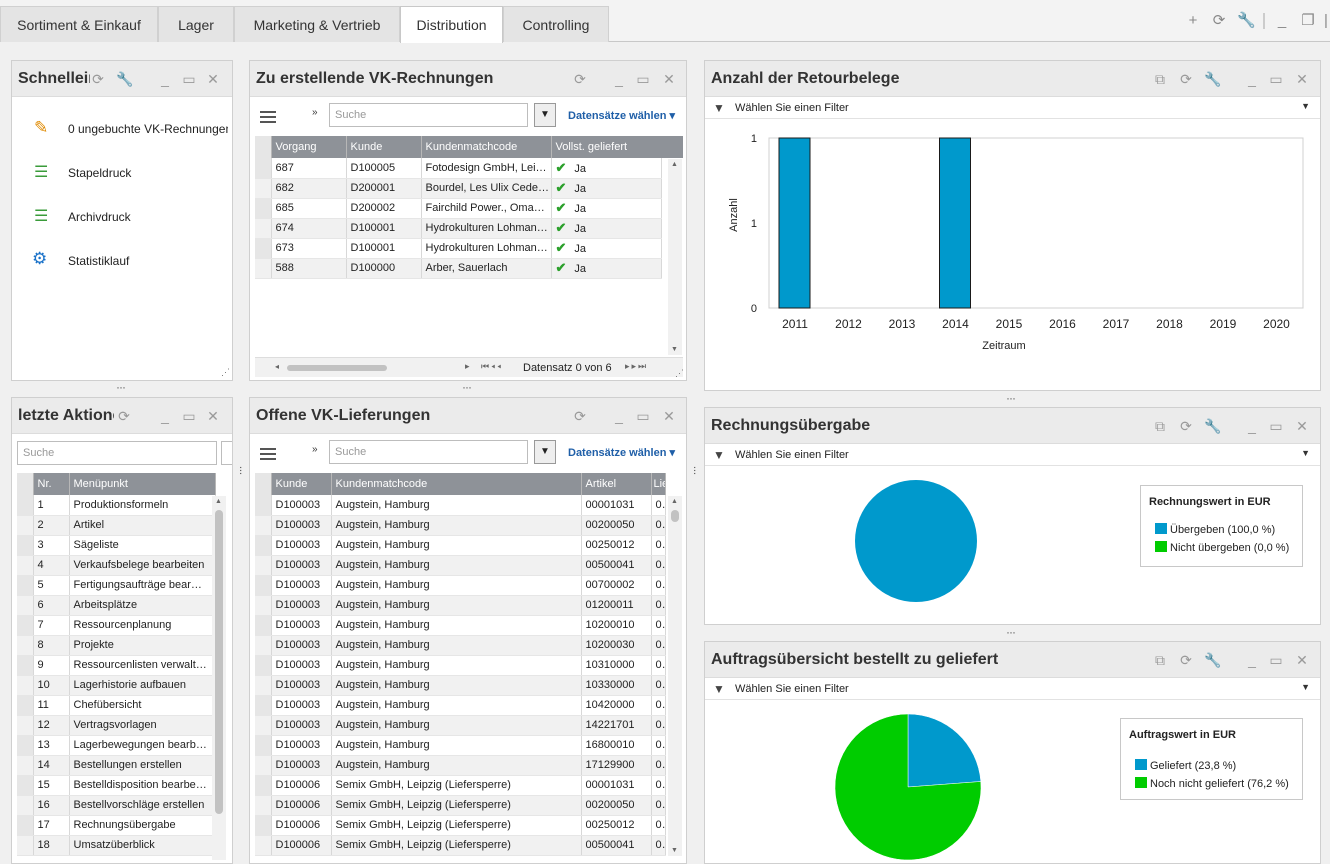 The height and width of the screenshot is (864, 1330). I want to click on table-row: 4 Verkaufsbelege bearbeiten, so click(116, 565).